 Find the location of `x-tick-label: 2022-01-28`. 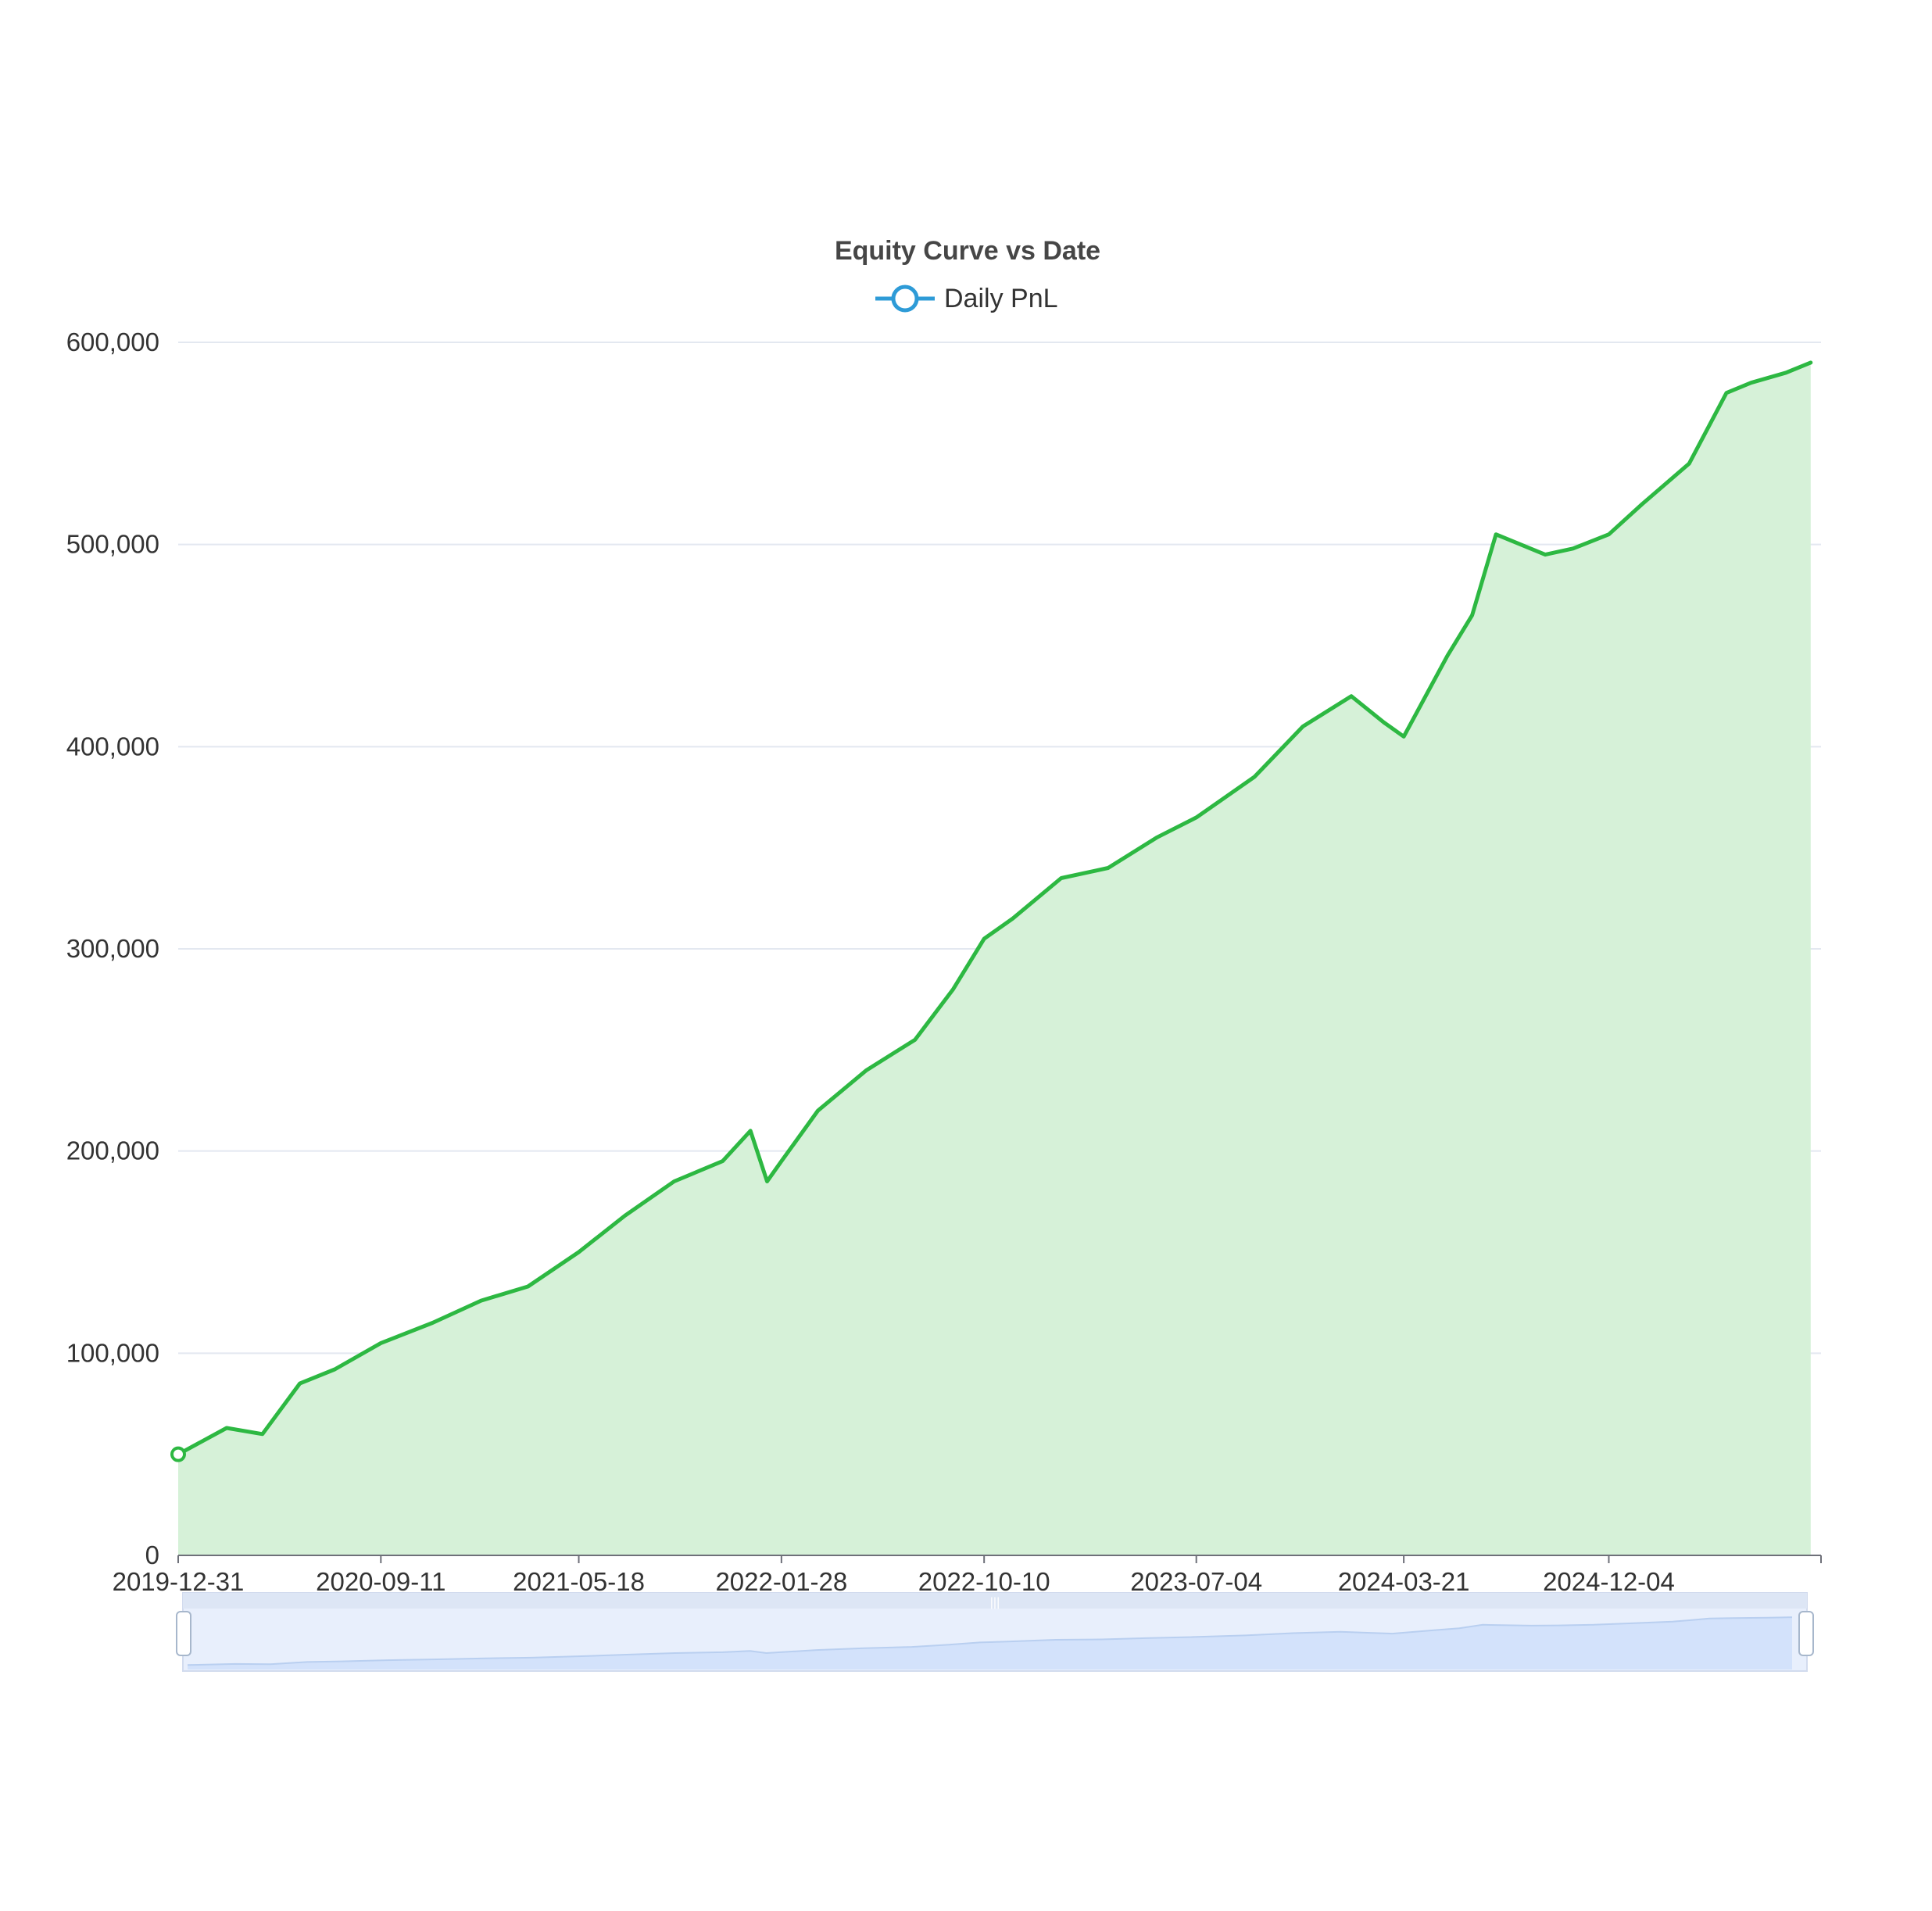

x-tick-label: 2022-01-28 is located at coordinates (781, 1581).